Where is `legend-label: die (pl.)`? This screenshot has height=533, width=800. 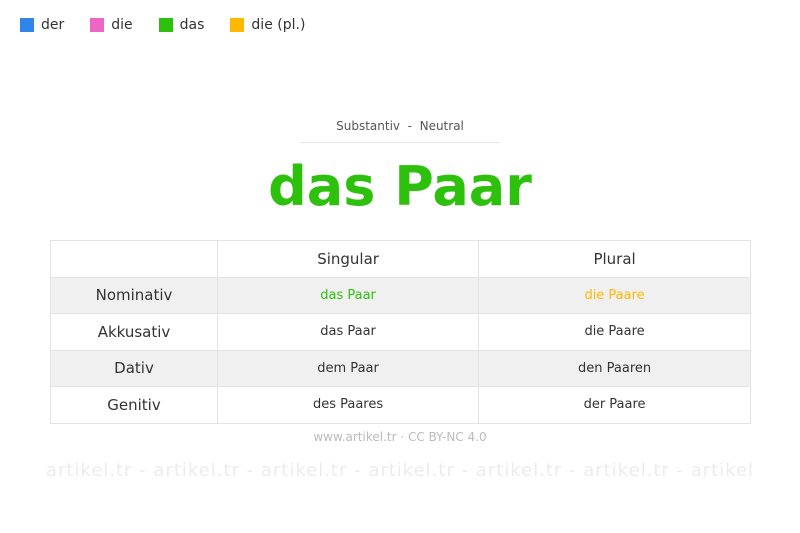
legend-label: die (pl.) is located at coordinates (278, 25).